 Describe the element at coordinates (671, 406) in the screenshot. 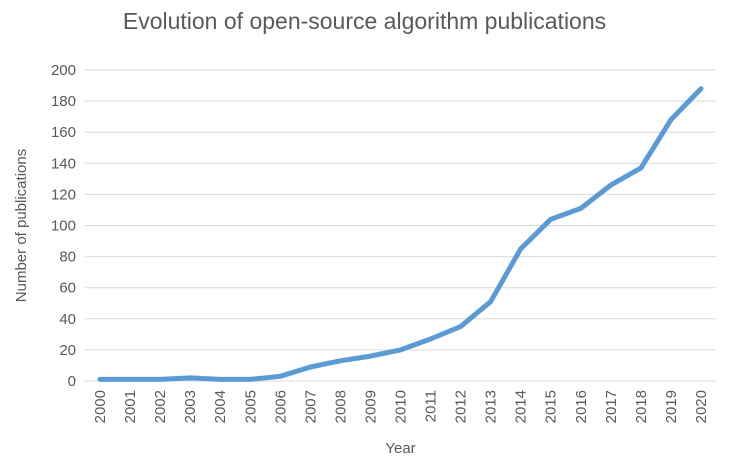

I see `x-tick-label: 2019` at that location.